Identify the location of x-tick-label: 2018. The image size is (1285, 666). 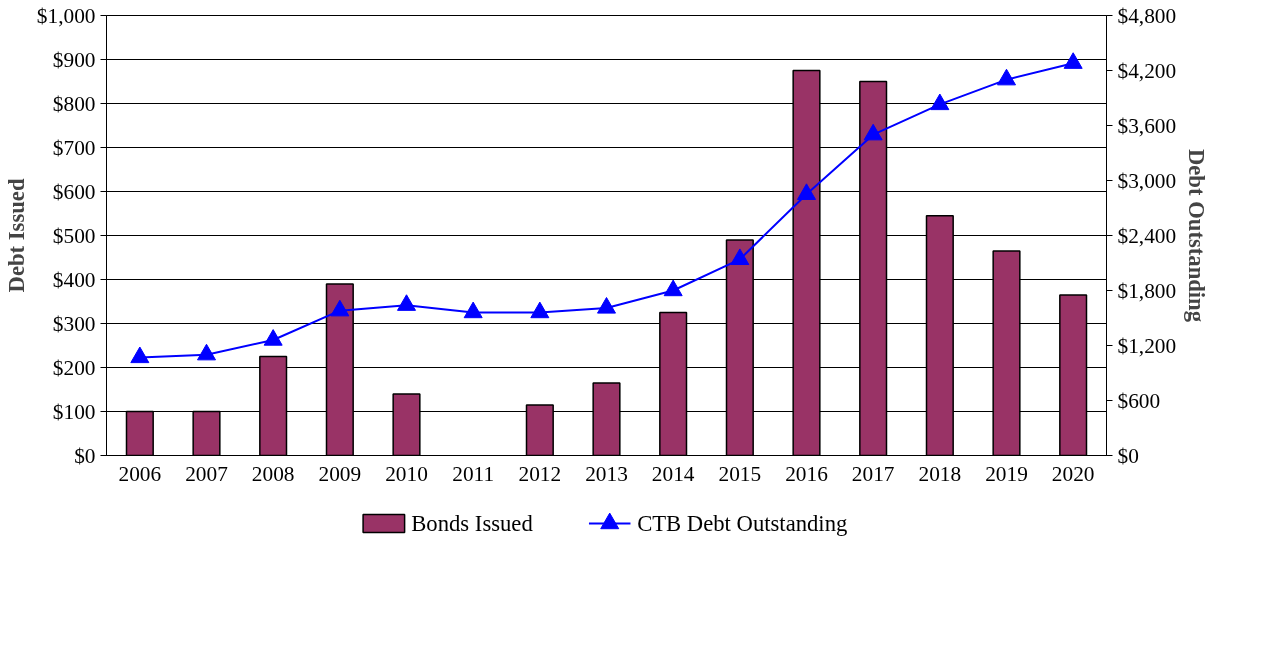
(940, 473).